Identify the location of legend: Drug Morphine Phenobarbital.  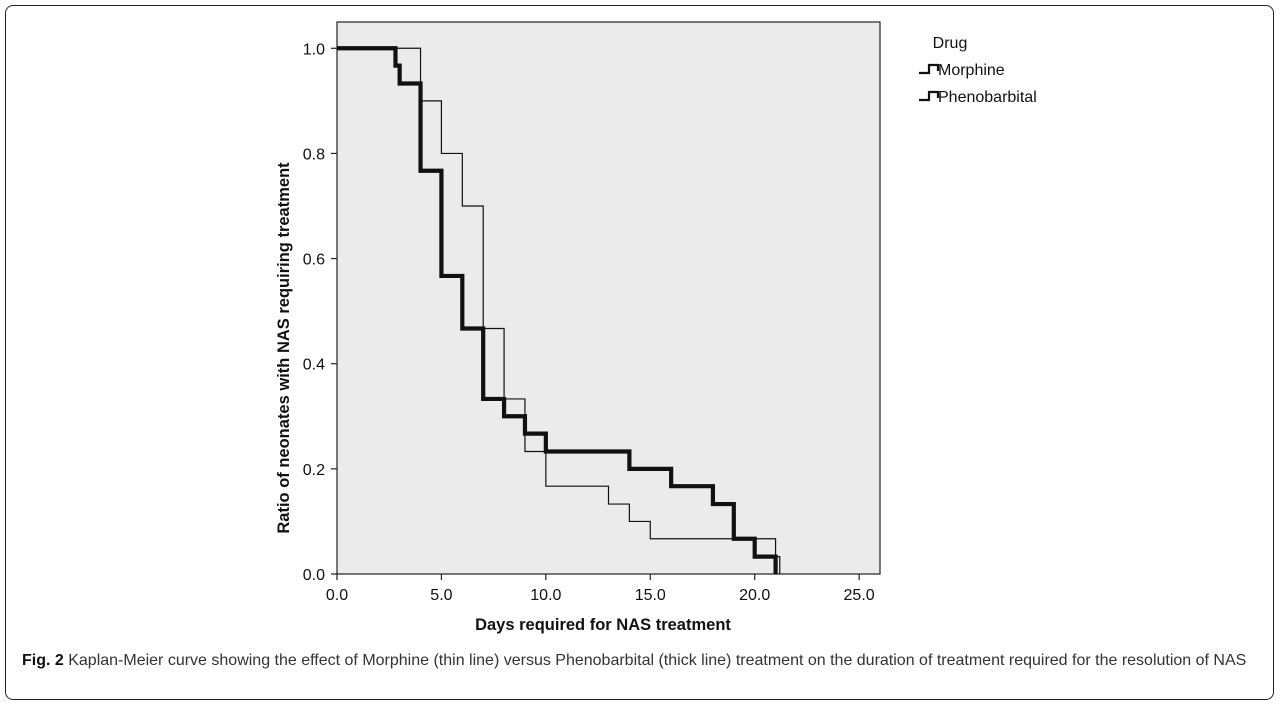
(978, 70).